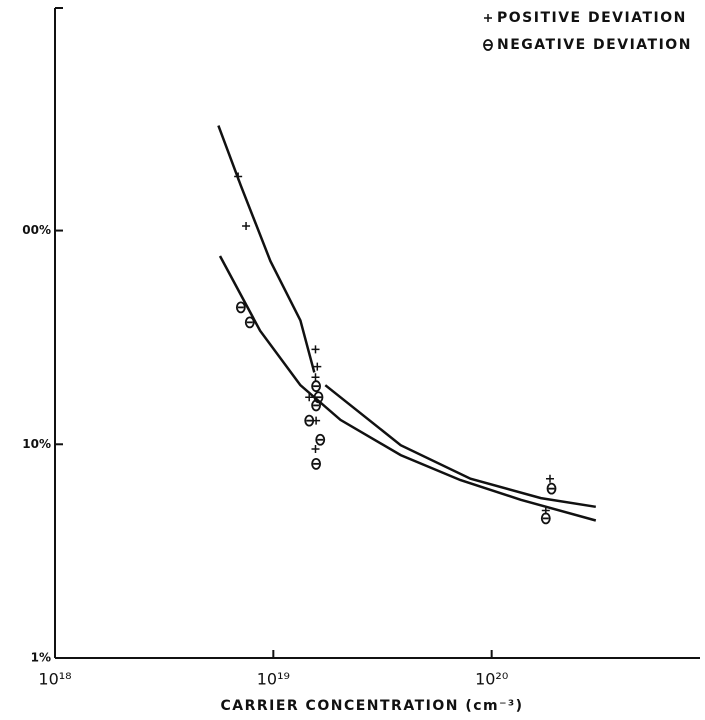 Image resolution: width=705 pixels, height=720 pixels. I want to click on x-axis-label: CARRIER CONCENTRATION (cm⁻³), so click(371, 706).